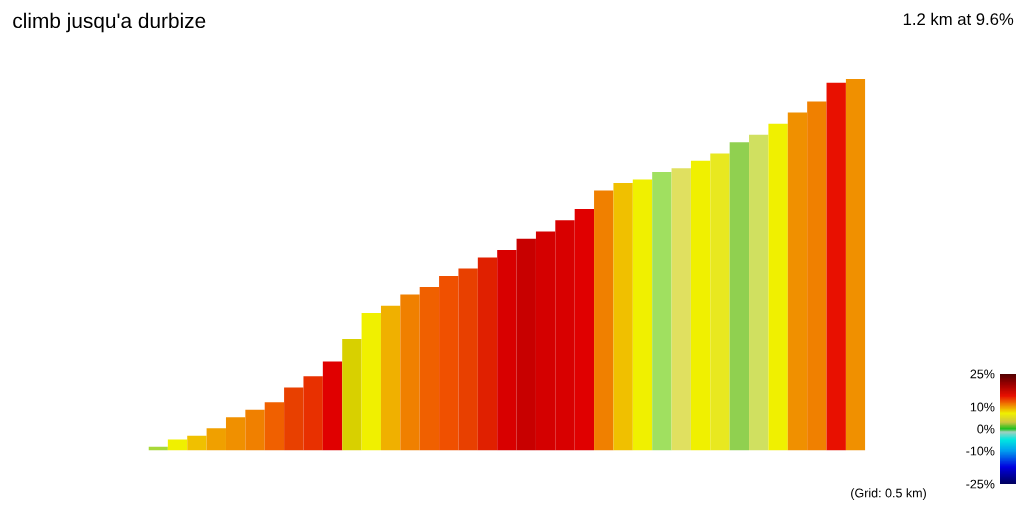  Describe the element at coordinates (982, 407) in the screenshot. I see `color-bar-label: 10%` at that location.